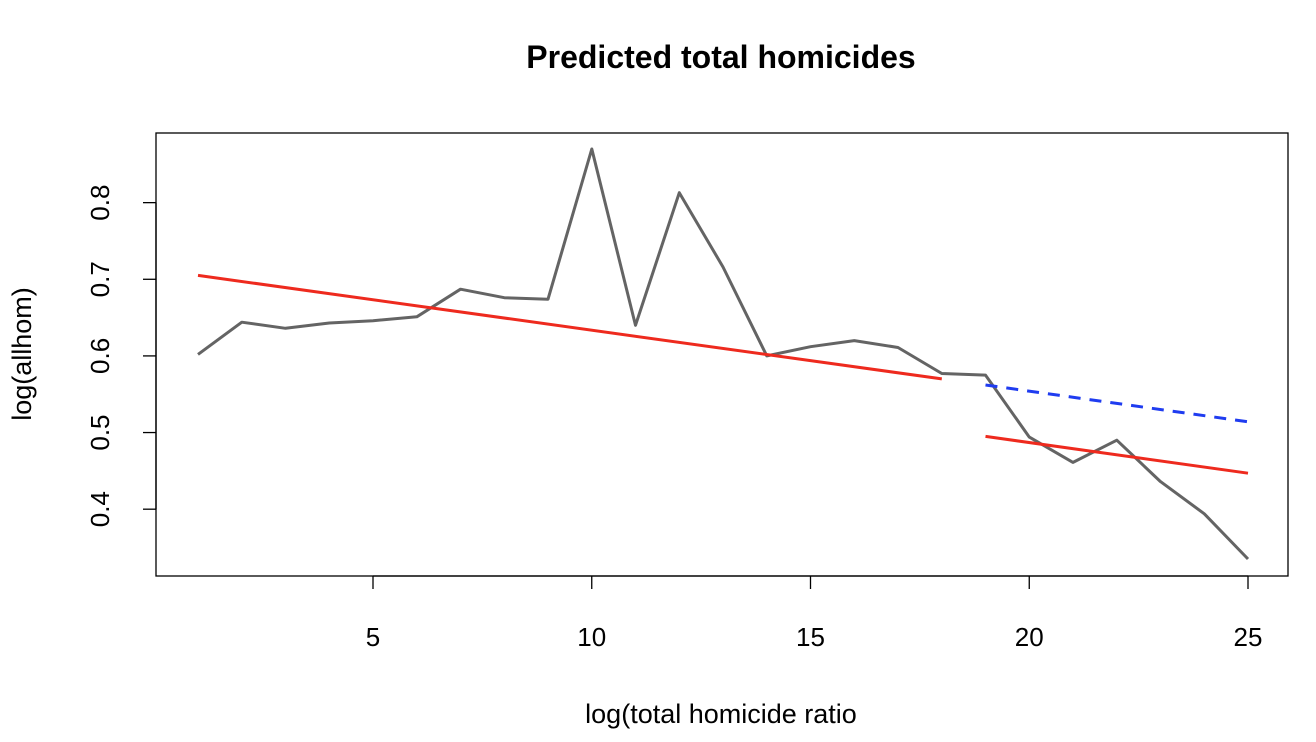 Image resolution: width=1316 pixels, height=742 pixels. What do you see at coordinates (720, 57) in the screenshot?
I see `chart-title: Predicted total homicides` at bounding box center [720, 57].